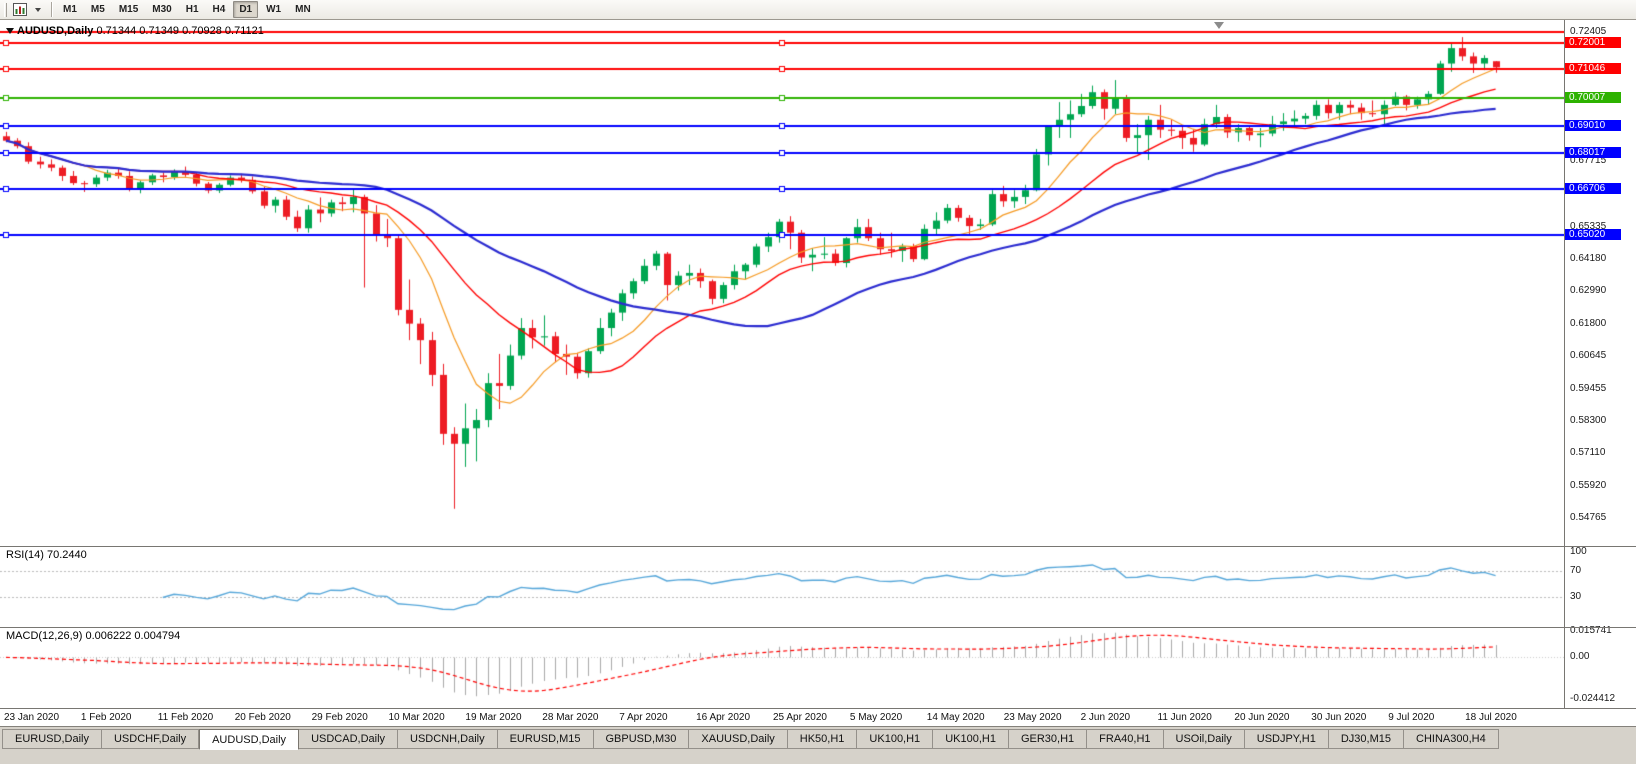  What do you see at coordinates (52, 739) in the screenshot?
I see `chart-tab-eurusd-daily: EURUSD,Daily` at bounding box center [52, 739].